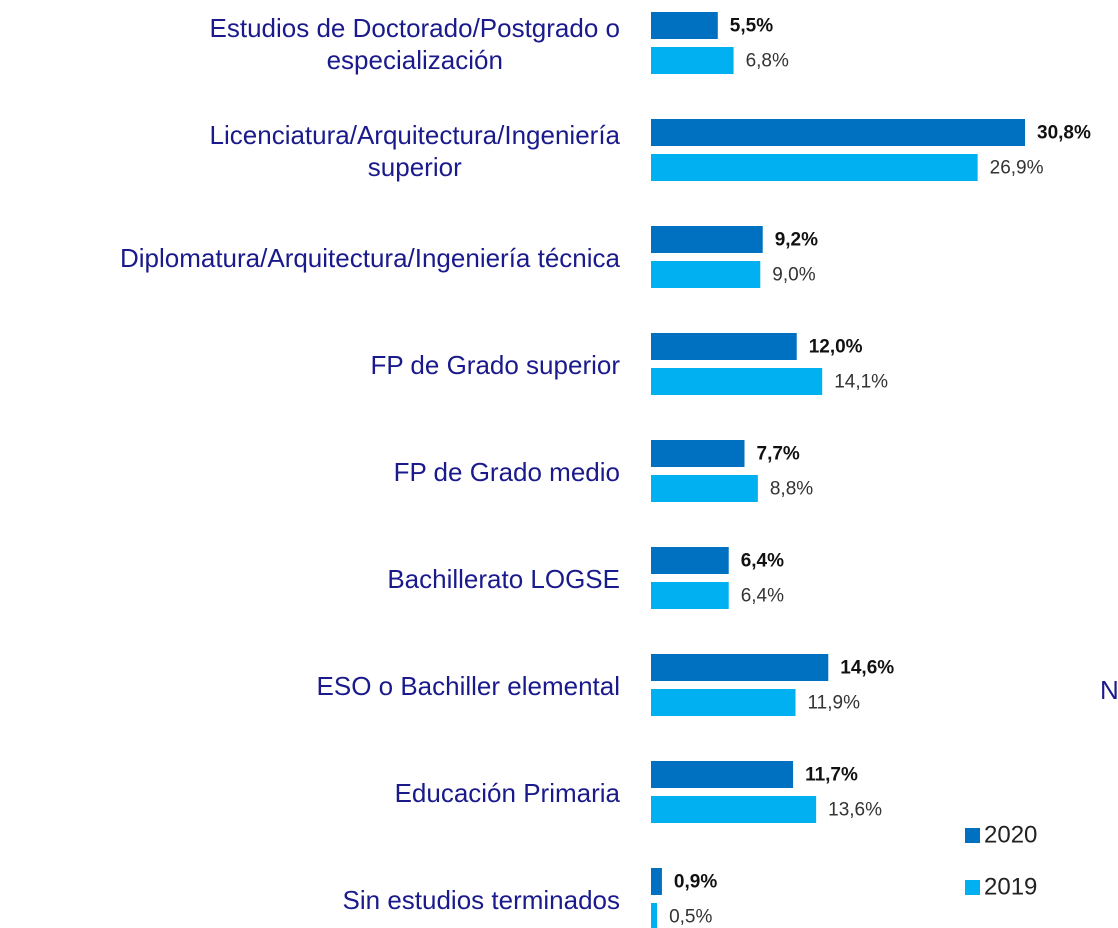  Describe the element at coordinates (751, 26) in the screenshot. I see `value-label: 5,5%` at that location.